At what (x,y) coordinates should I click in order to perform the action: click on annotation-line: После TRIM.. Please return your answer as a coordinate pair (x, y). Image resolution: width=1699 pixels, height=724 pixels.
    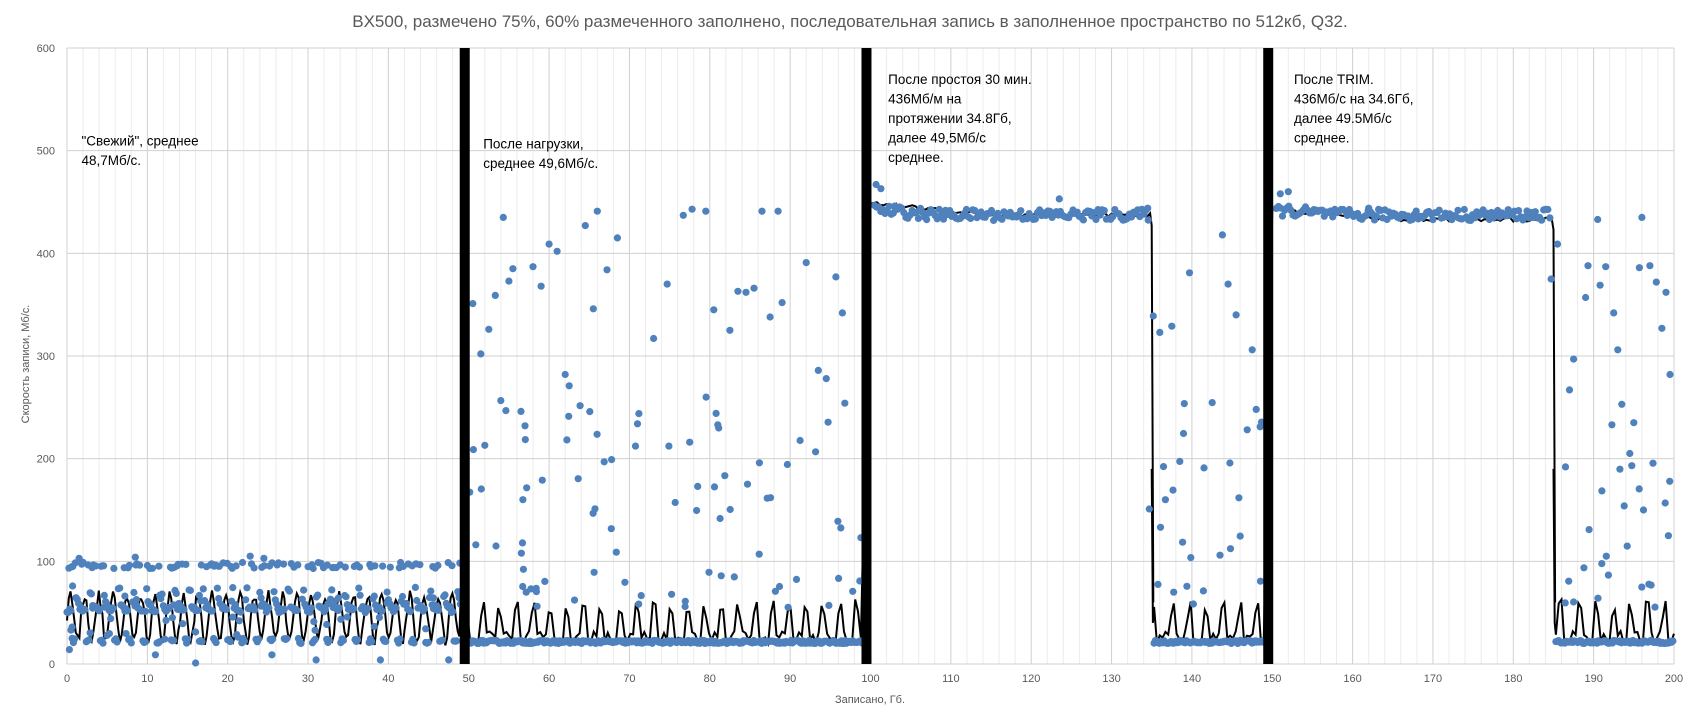
    Looking at the image, I should click on (1334, 79).